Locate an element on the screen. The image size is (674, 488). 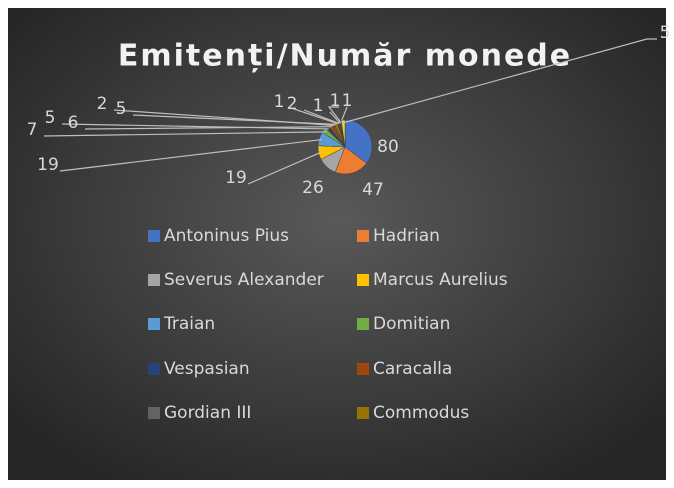
legend-label: Domitian is located at coordinates (411, 324).